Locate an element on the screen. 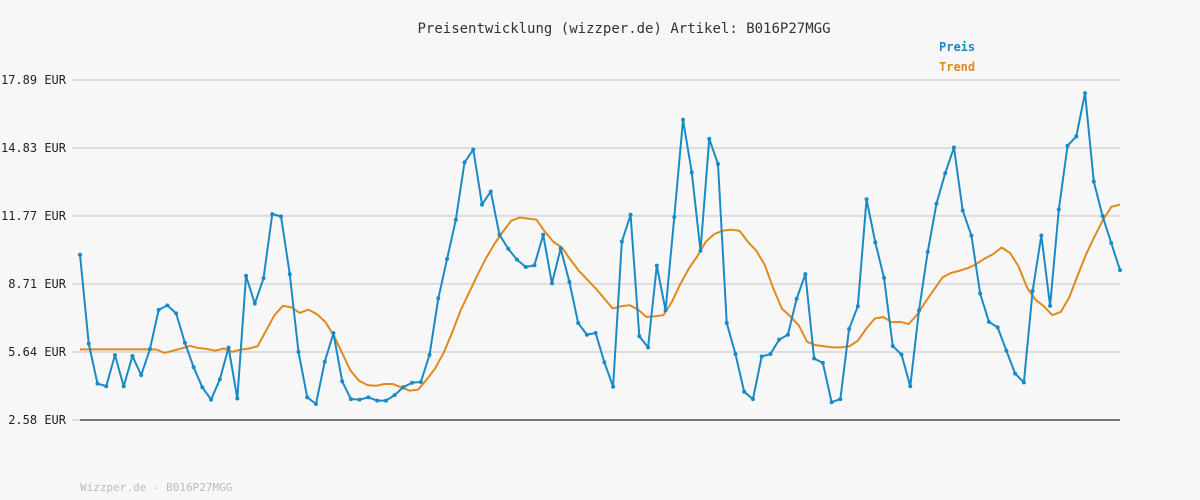 The width and height of the screenshot is (1200, 500). y-tick-label: 14.83 EUR is located at coordinates (34, 148).